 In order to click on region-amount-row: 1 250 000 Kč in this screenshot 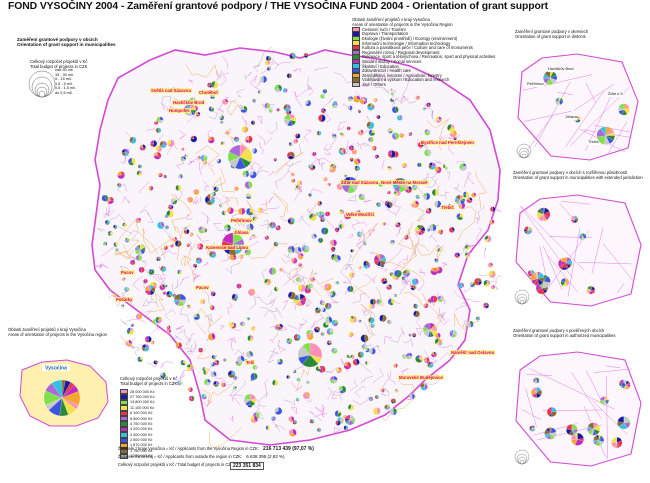, I will do `click(137, 456)`.